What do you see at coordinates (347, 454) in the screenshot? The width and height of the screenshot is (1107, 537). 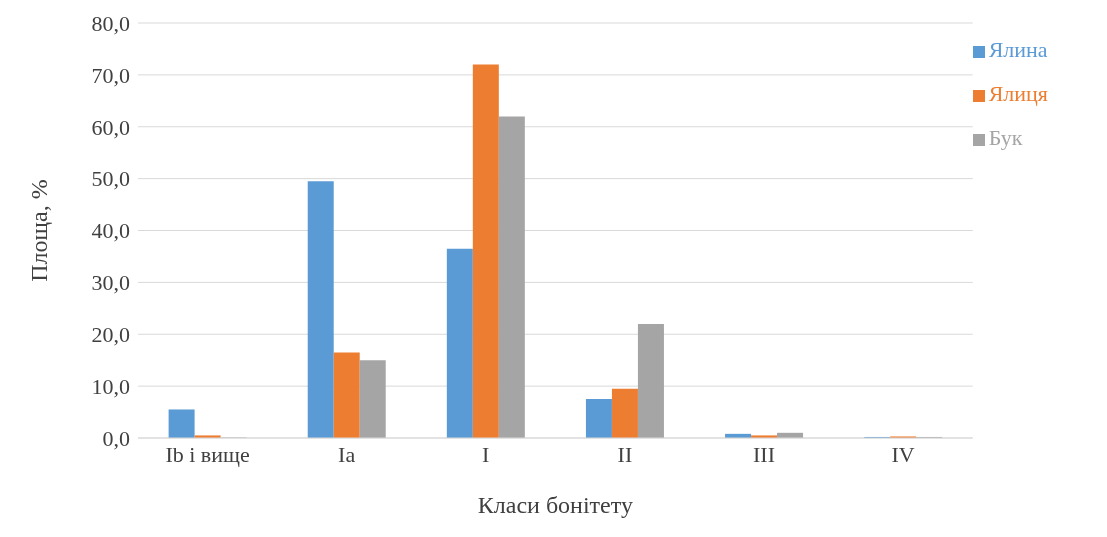 I see `x-tick-label: Ia` at bounding box center [347, 454].